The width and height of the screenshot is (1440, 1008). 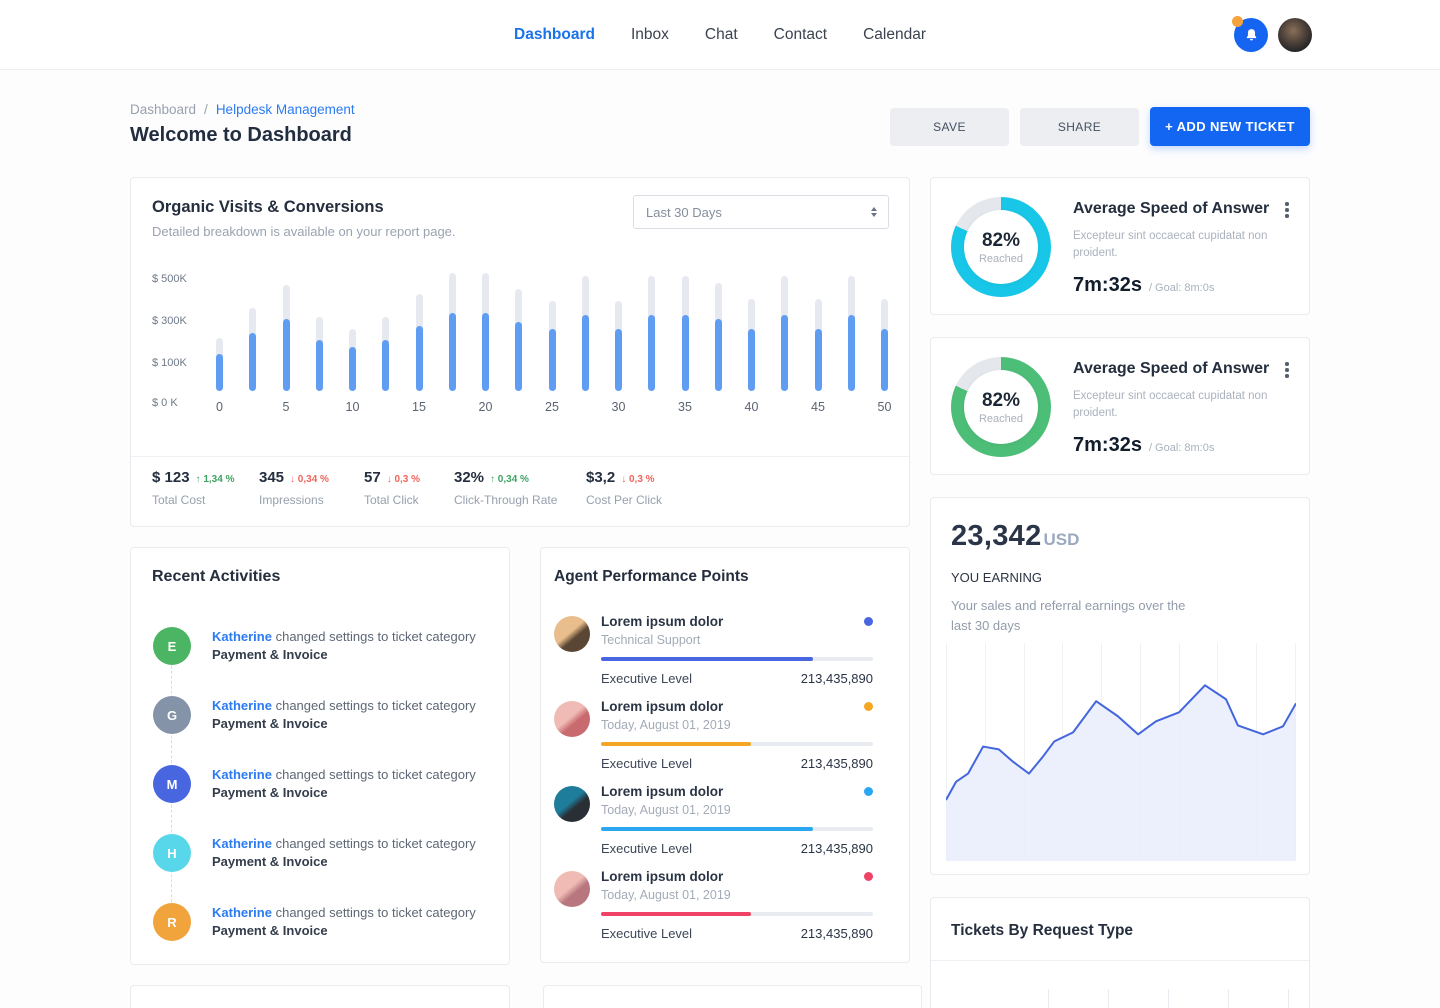 I want to click on speed-card-title: Average Speed of Answer, so click(x=1171, y=208).